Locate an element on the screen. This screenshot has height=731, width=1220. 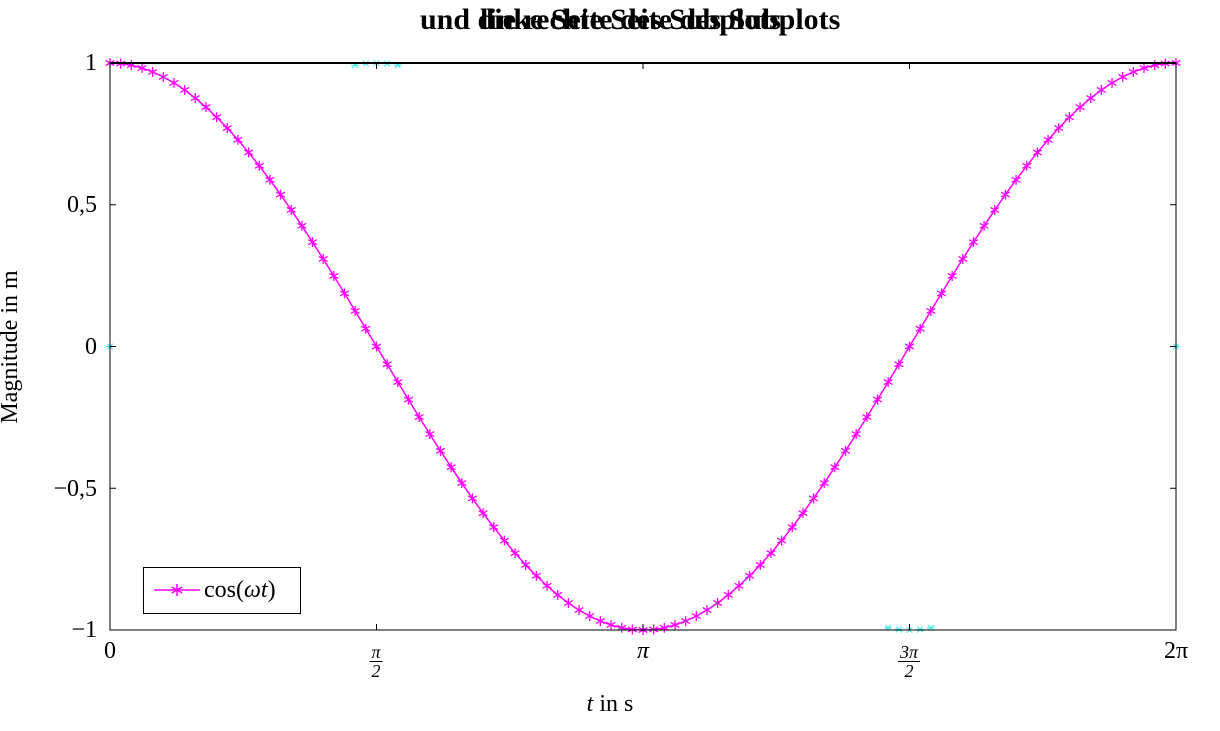
legend-var: ωt is located at coordinates (255, 590).